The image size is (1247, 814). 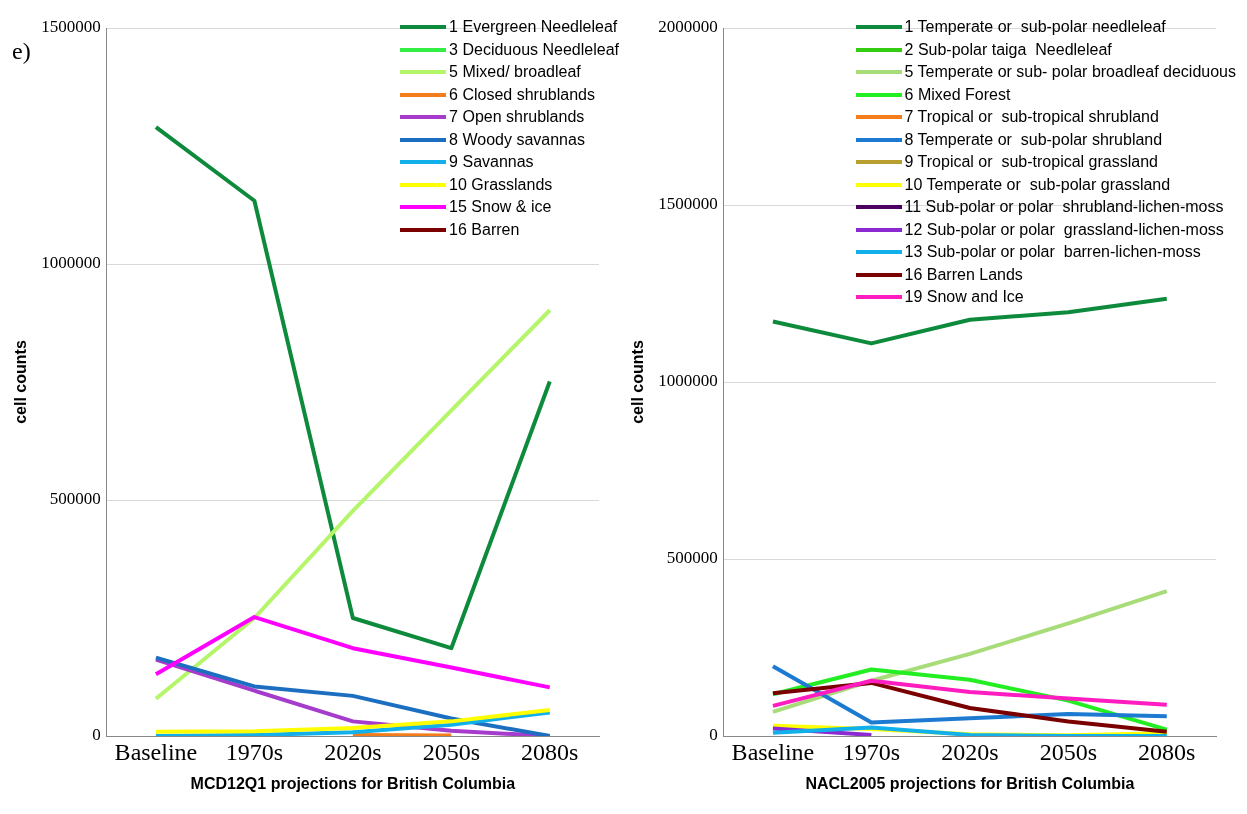 What do you see at coordinates (970, 783) in the screenshot?
I see `x-axis-title: NACL2005 projections for British Columbia` at bounding box center [970, 783].